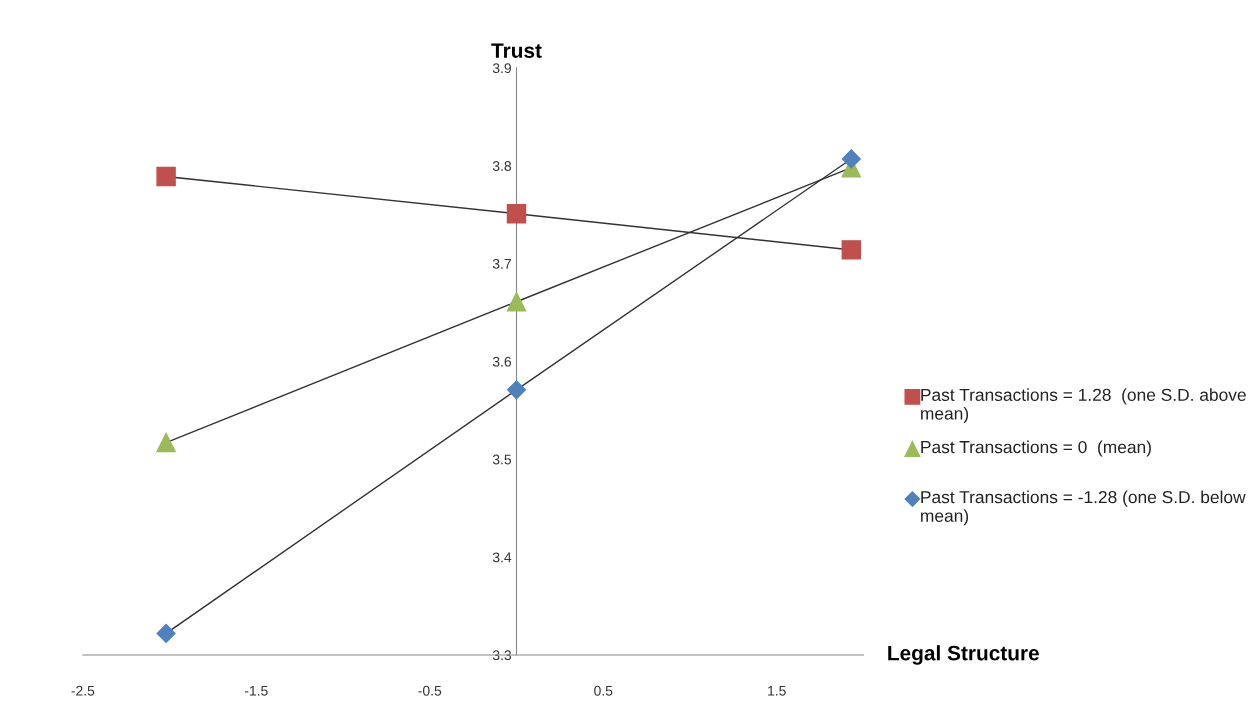 This screenshot has width=1255, height=715. What do you see at coordinates (777, 691) in the screenshot?
I see `x-tick-label: 1.5` at bounding box center [777, 691].